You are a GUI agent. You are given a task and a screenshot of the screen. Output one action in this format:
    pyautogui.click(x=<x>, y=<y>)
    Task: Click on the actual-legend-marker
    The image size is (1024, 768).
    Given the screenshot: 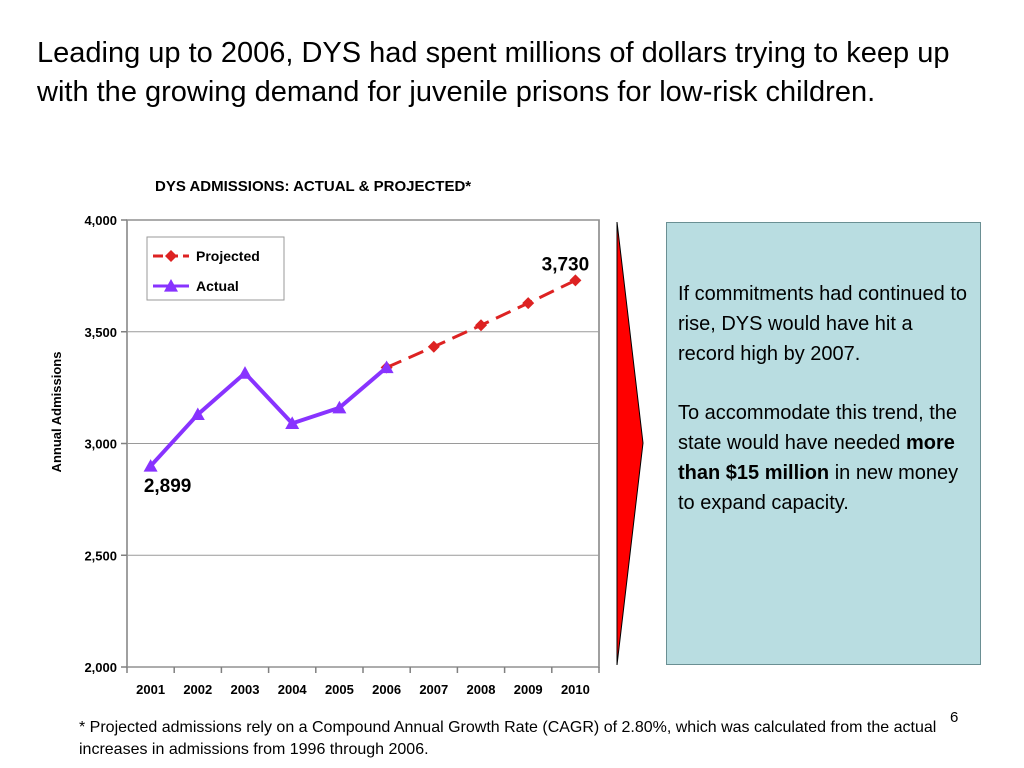 What is the action you would take?
    pyautogui.click(x=171, y=285)
    